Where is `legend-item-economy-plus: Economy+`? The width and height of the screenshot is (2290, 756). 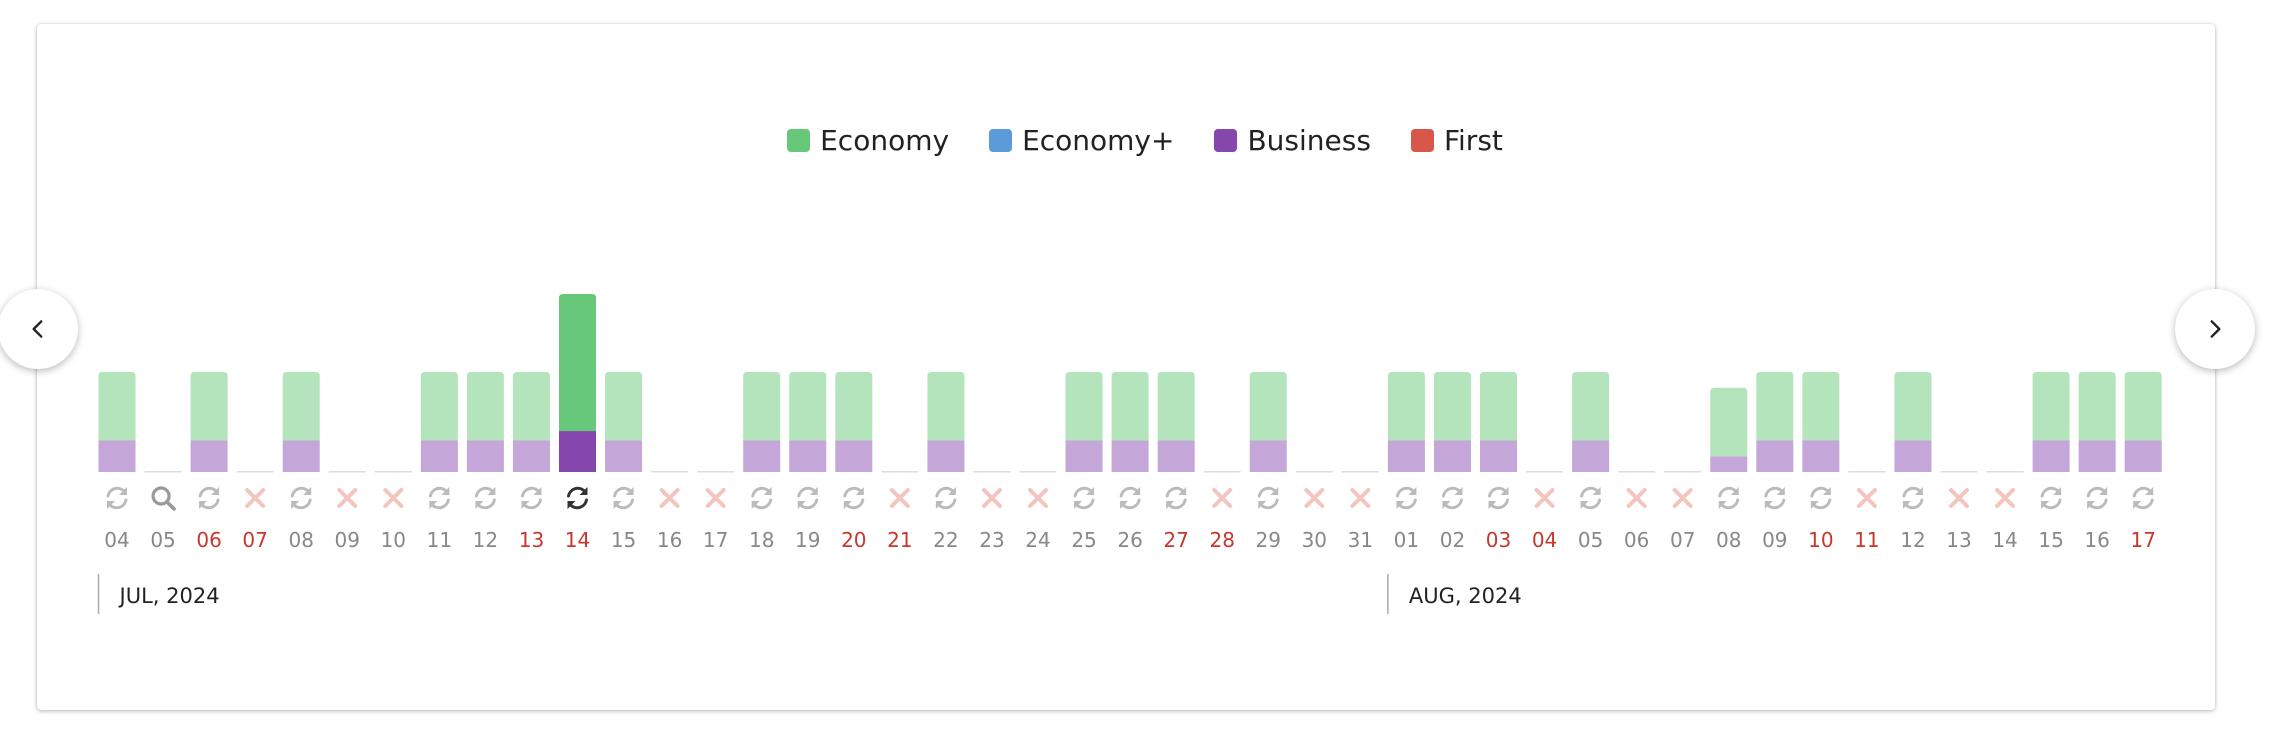 legend-item-economy-plus: Economy+ is located at coordinates (1081, 140).